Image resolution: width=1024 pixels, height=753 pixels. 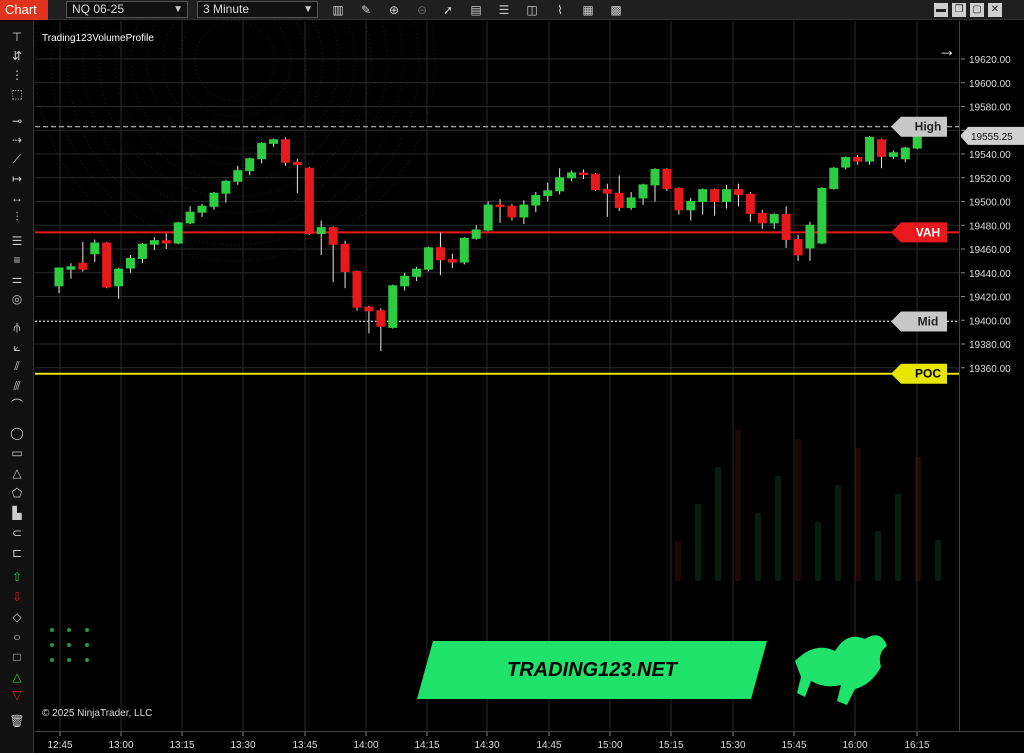 What do you see at coordinates (17, 327) in the screenshot?
I see `andrews-pitchfork-icon: ⫛` at bounding box center [17, 327].